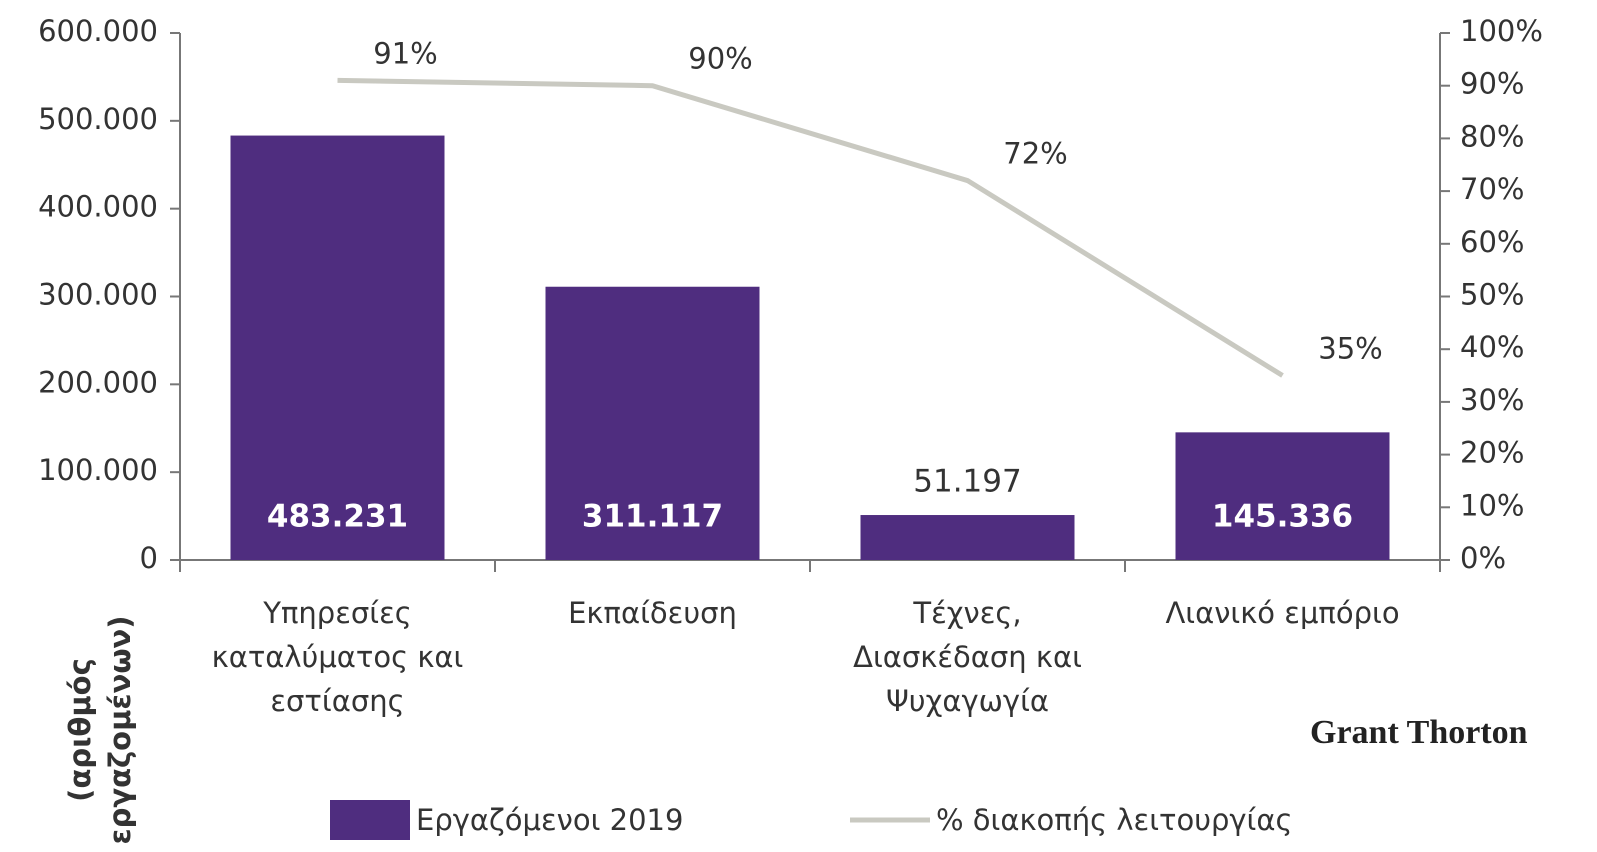 The width and height of the screenshot is (1597, 852). I want to click on y-tick-label: 200.000, so click(98, 382).